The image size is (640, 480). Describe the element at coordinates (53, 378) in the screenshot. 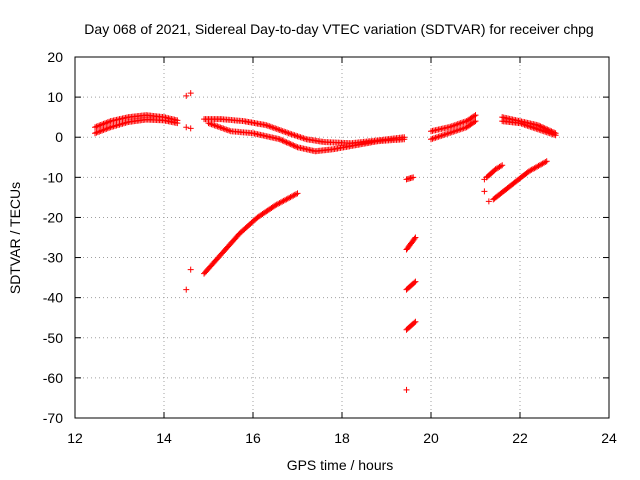

I see `y-tick-label: -60` at that location.